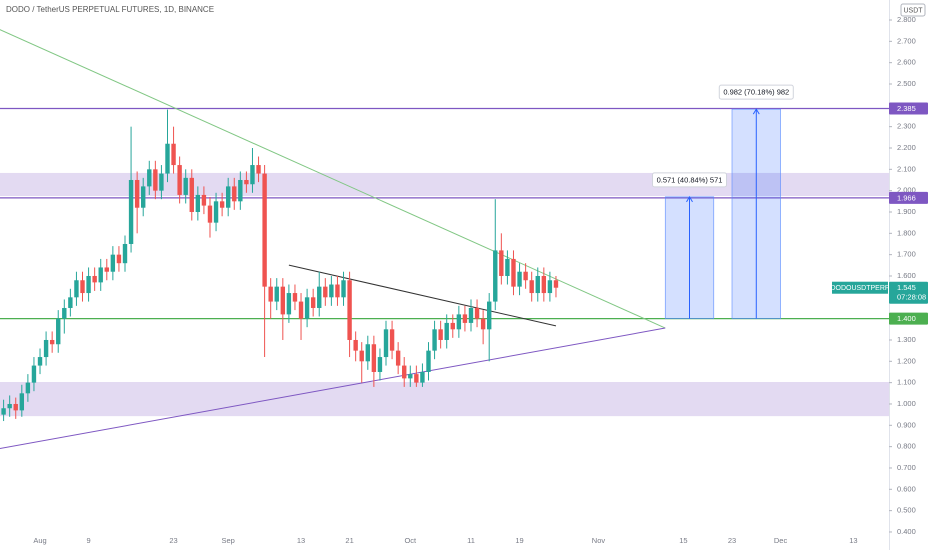  I want to click on y-tick-label: 0.700, so click(906, 467).